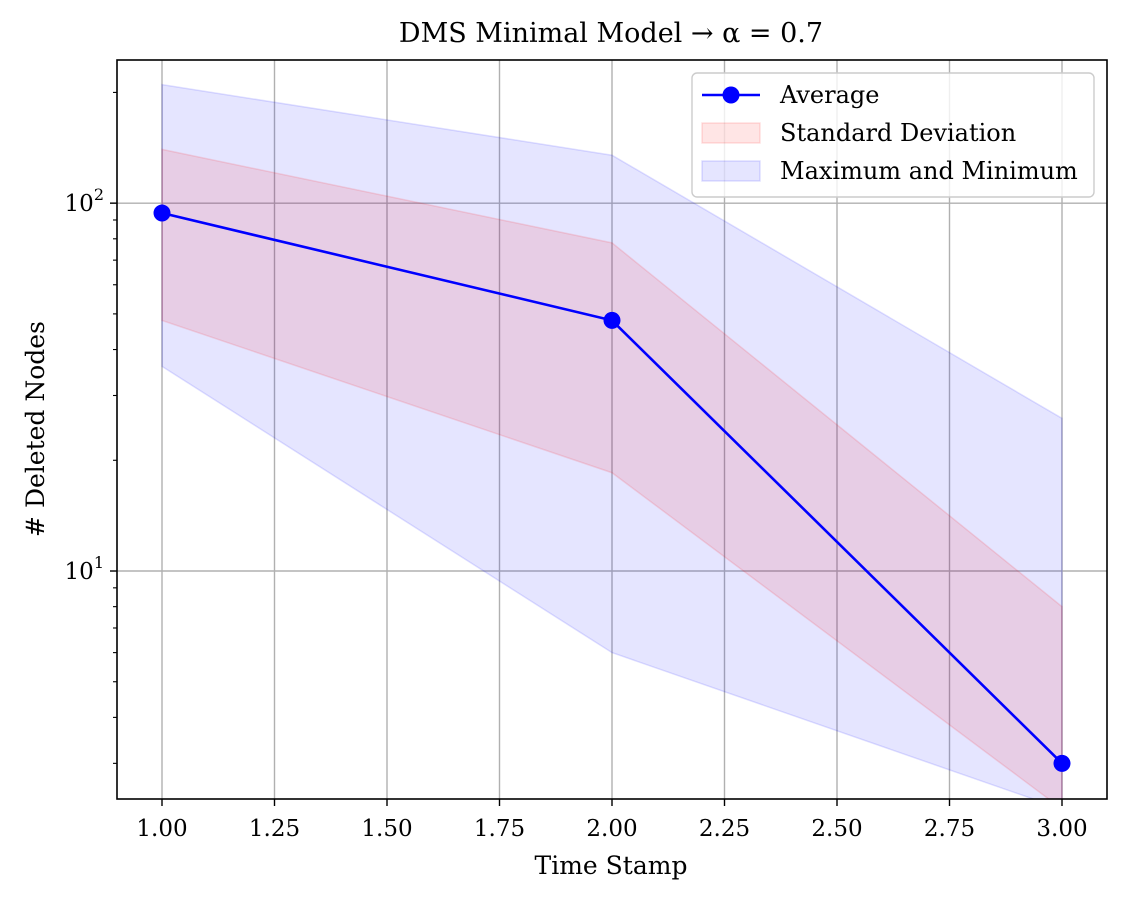 This screenshot has width=1128, height=901. Describe the element at coordinates (731, 95) in the screenshot. I see `legend-average-marker` at that location.